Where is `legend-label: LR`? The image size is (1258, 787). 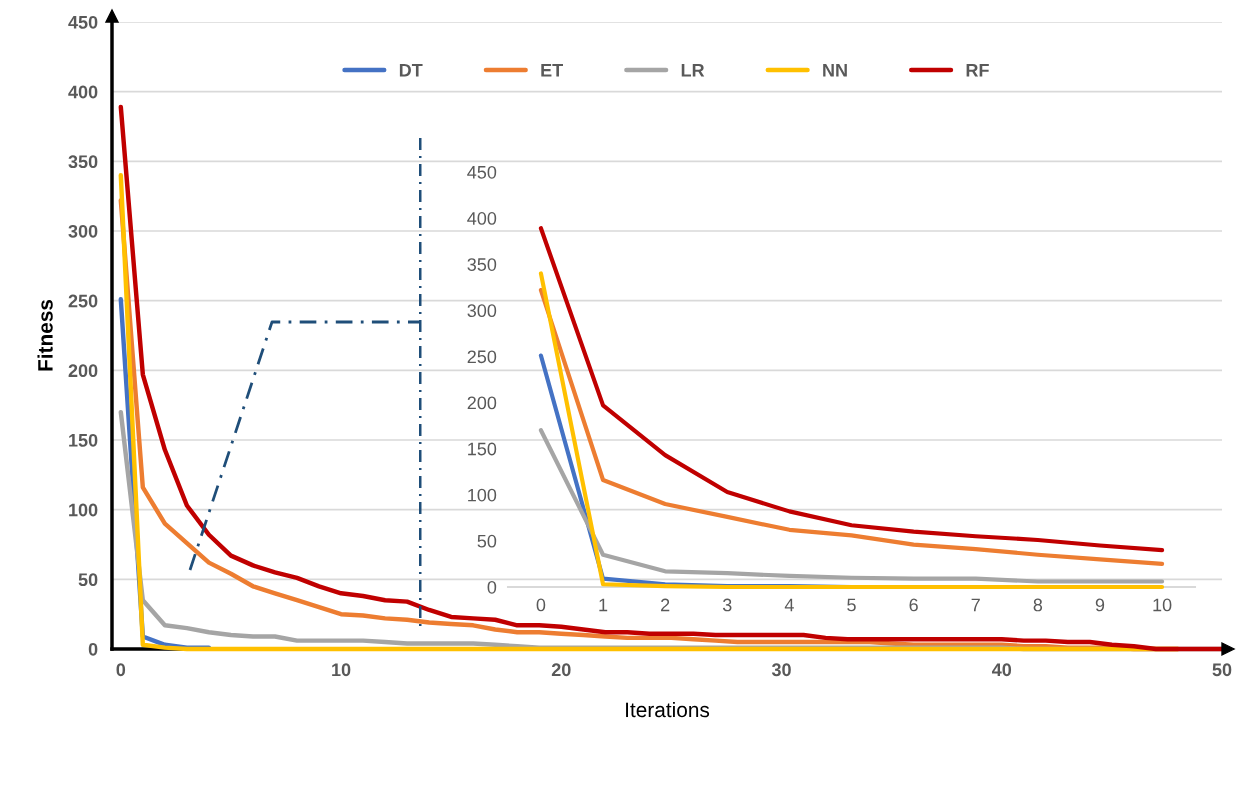
legend-label: LR is located at coordinates (693, 70).